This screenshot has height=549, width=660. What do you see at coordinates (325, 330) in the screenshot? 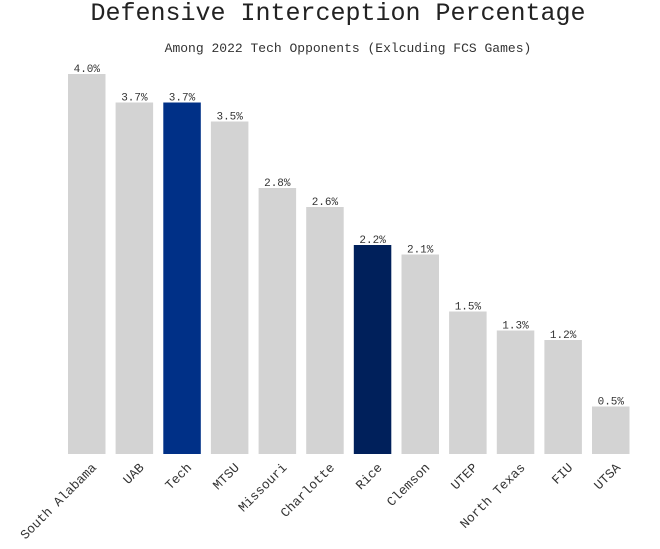
I see `bar-charlotte` at bounding box center [325, 330].